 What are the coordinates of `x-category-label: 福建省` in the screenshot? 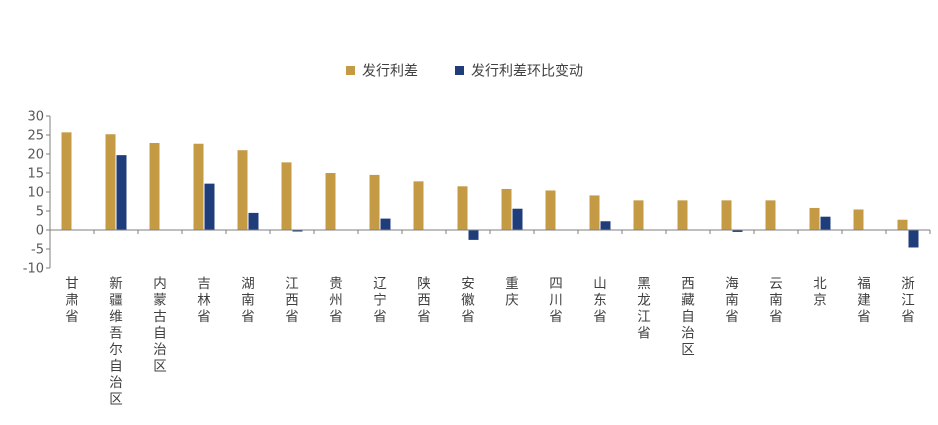 It's located at (864, 300).